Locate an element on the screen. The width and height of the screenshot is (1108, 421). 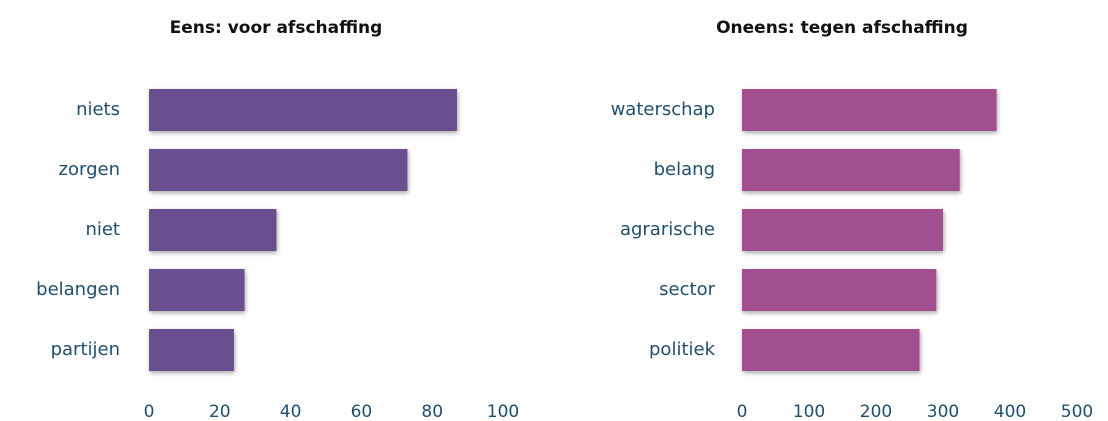
x-tick-label: 500 is located at coordinates (1077, 411).